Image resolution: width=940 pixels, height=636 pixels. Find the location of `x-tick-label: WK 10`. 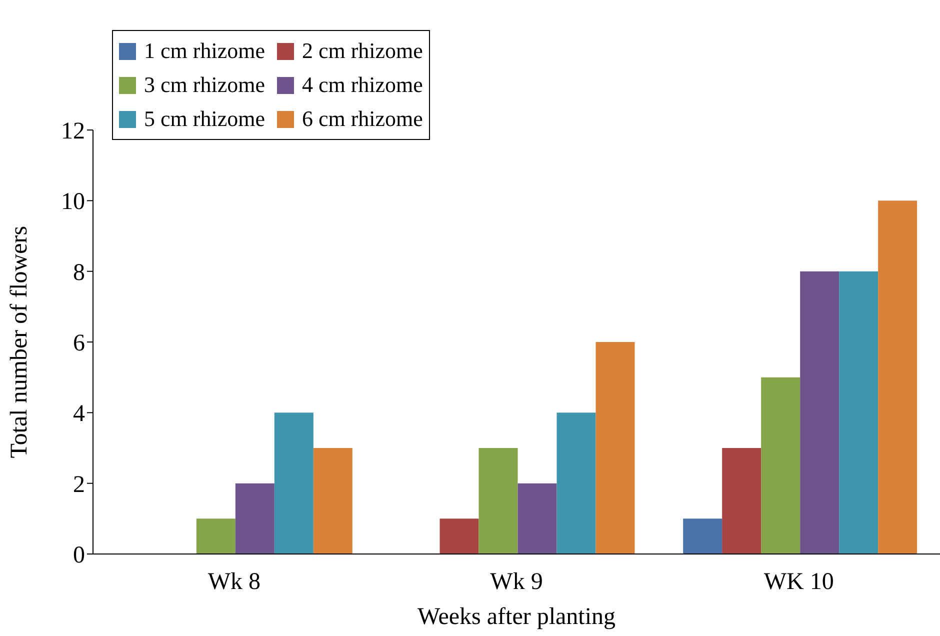

x-tick-label: WK 10 is located at coordinates (799, 582).